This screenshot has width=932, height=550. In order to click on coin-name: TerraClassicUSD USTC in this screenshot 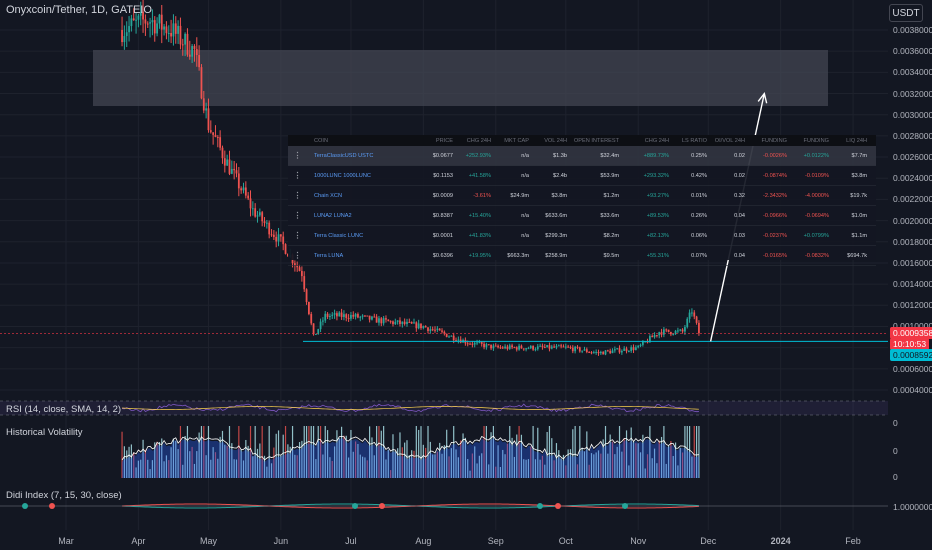, I will do `click(344, 155)`.